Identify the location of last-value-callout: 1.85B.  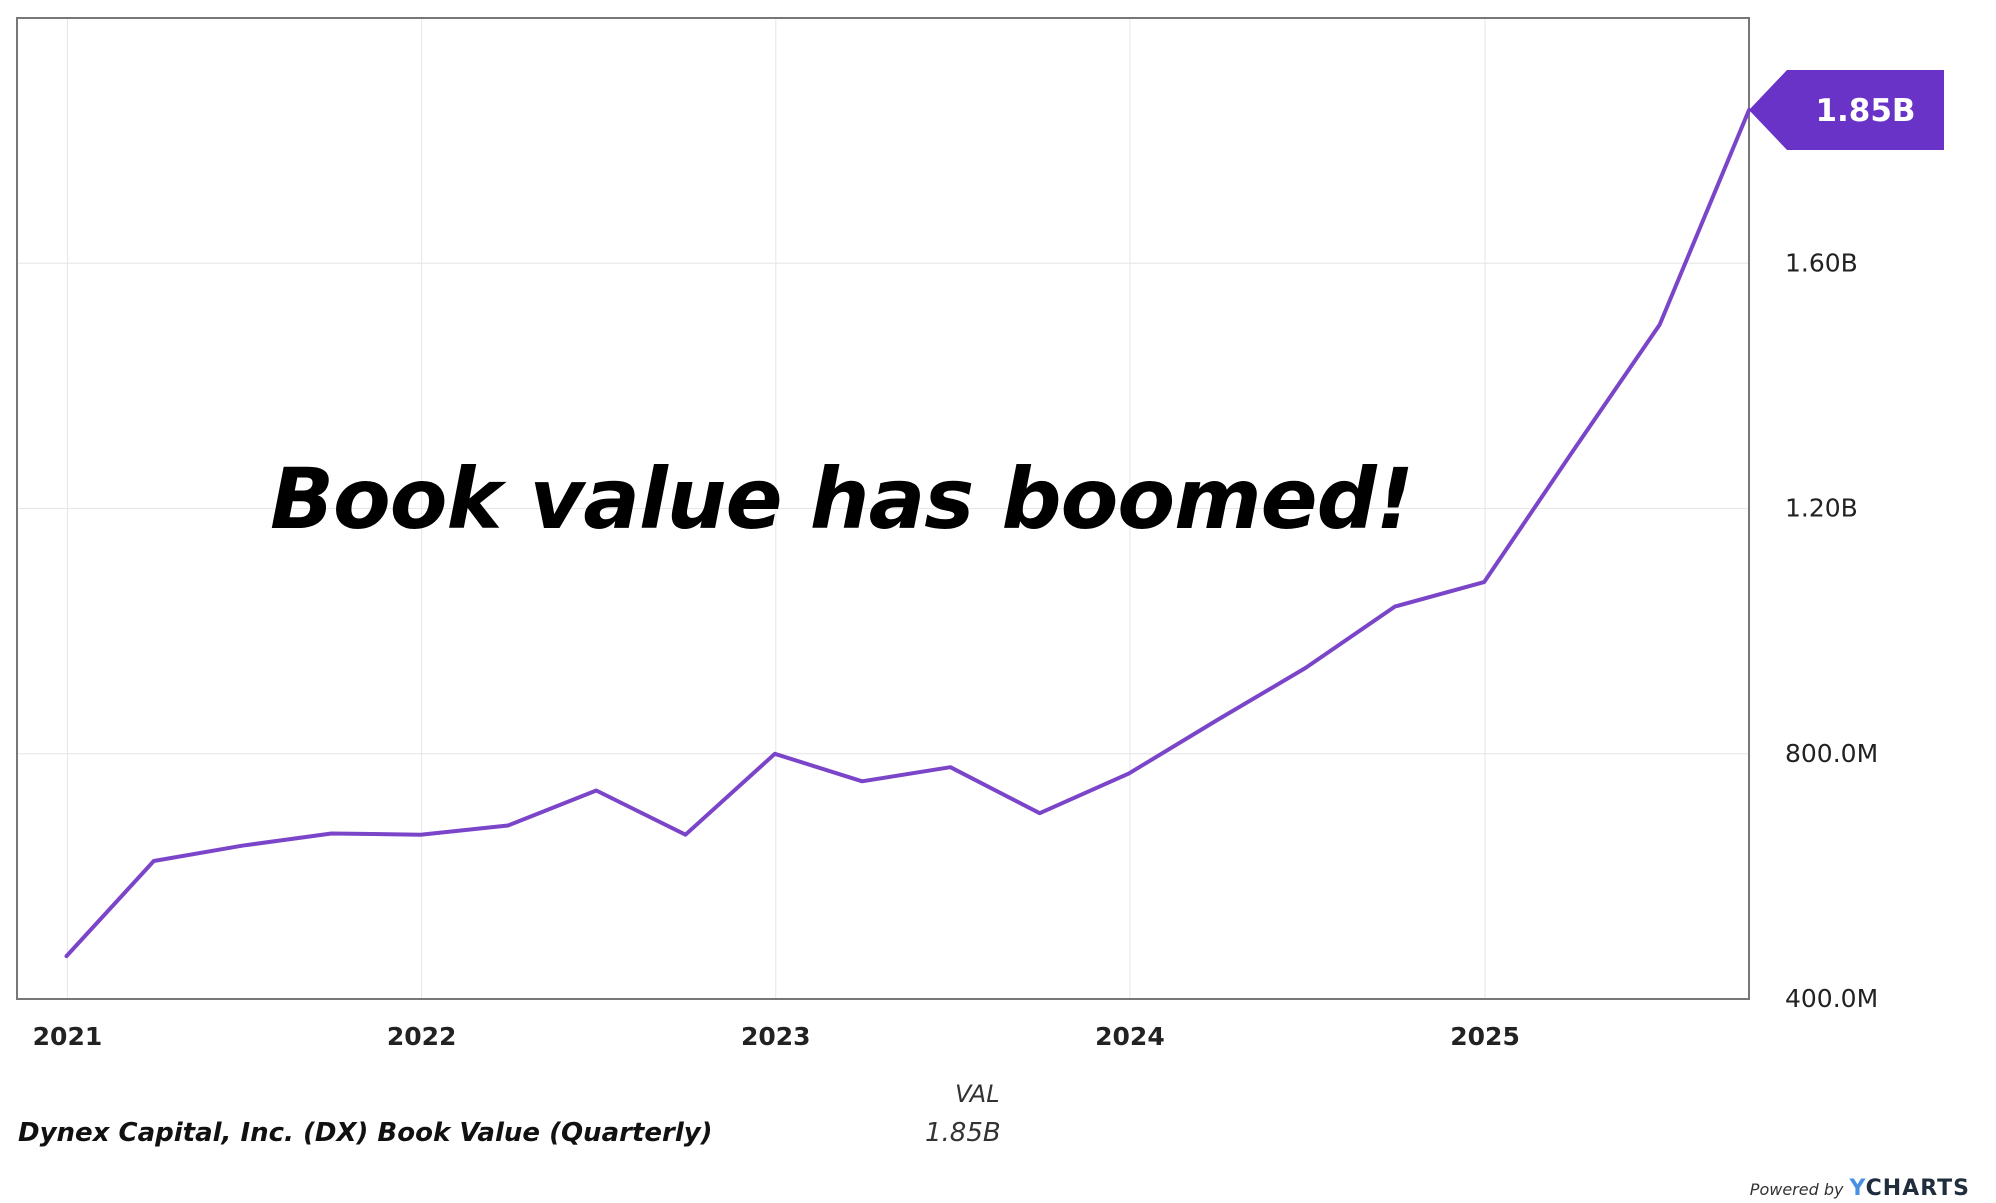
(1846, 109).